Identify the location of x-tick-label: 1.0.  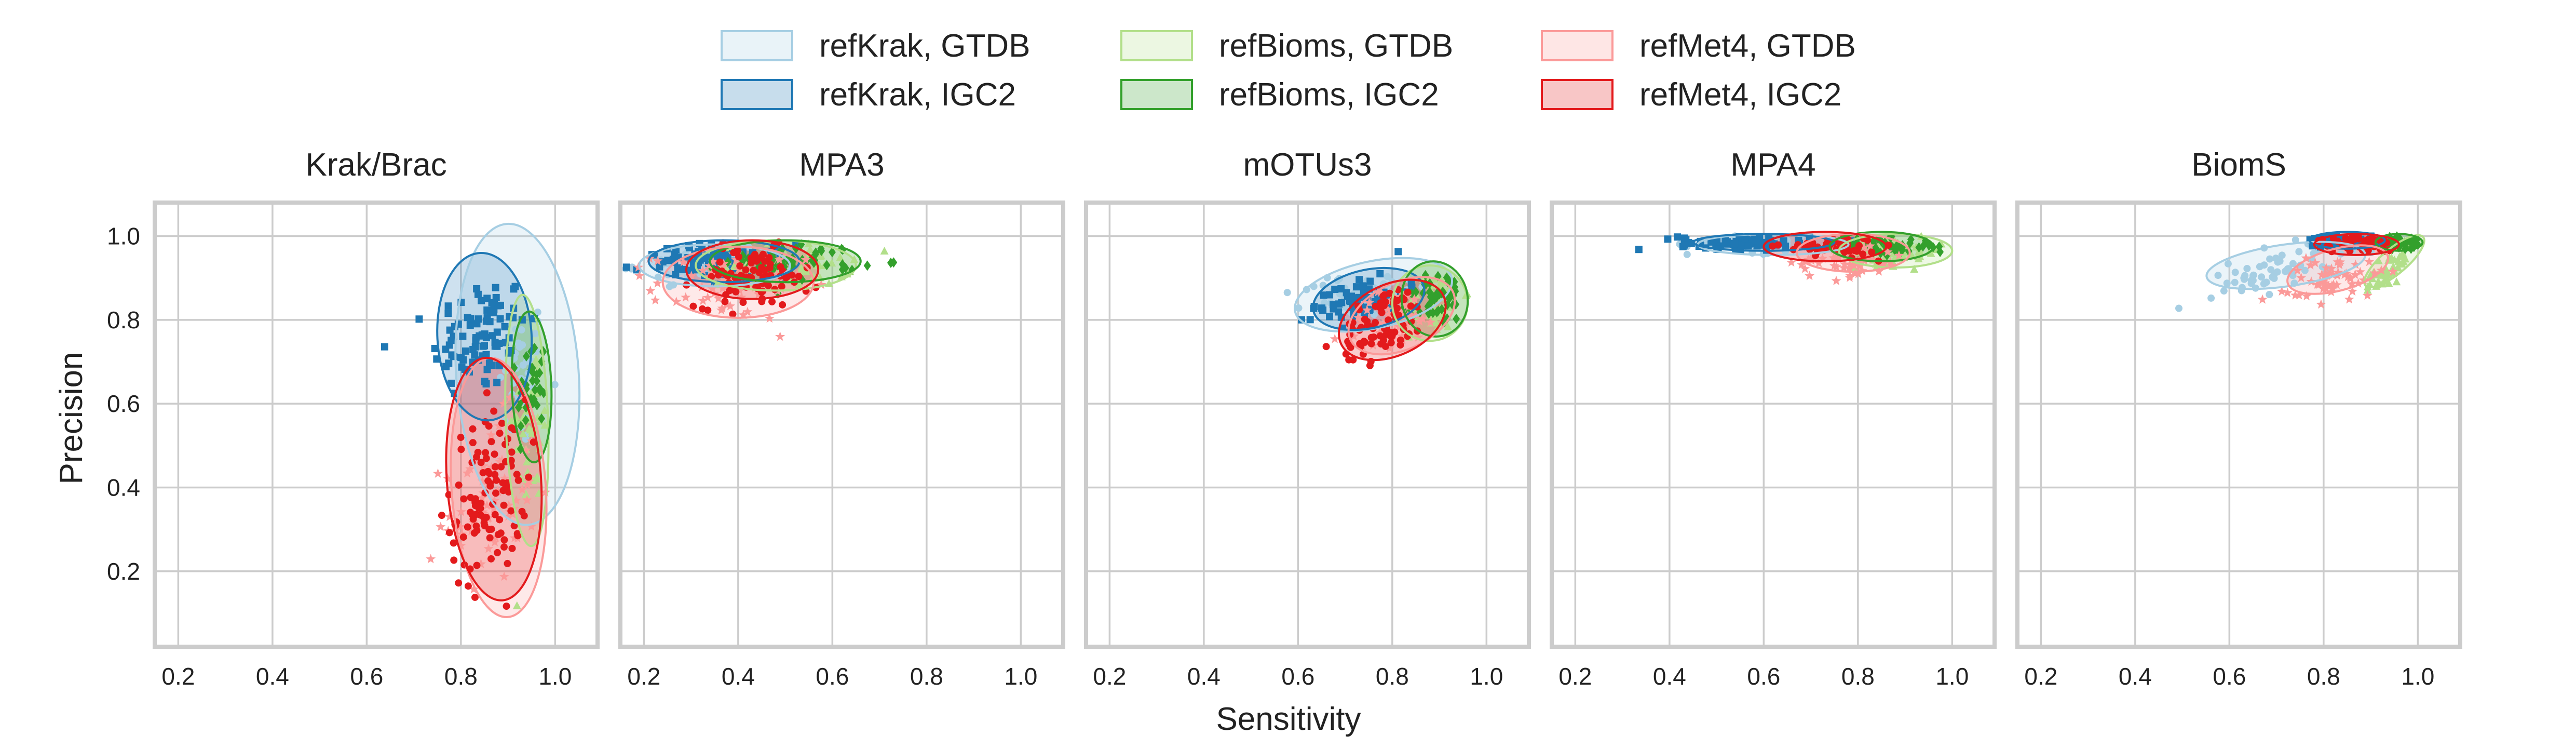
(2417, 676).